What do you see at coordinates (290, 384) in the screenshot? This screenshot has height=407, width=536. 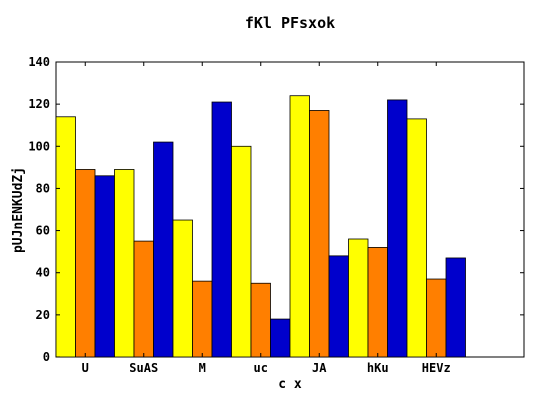 I see `x-axis-label: c x` at bounding box center [290, 384].